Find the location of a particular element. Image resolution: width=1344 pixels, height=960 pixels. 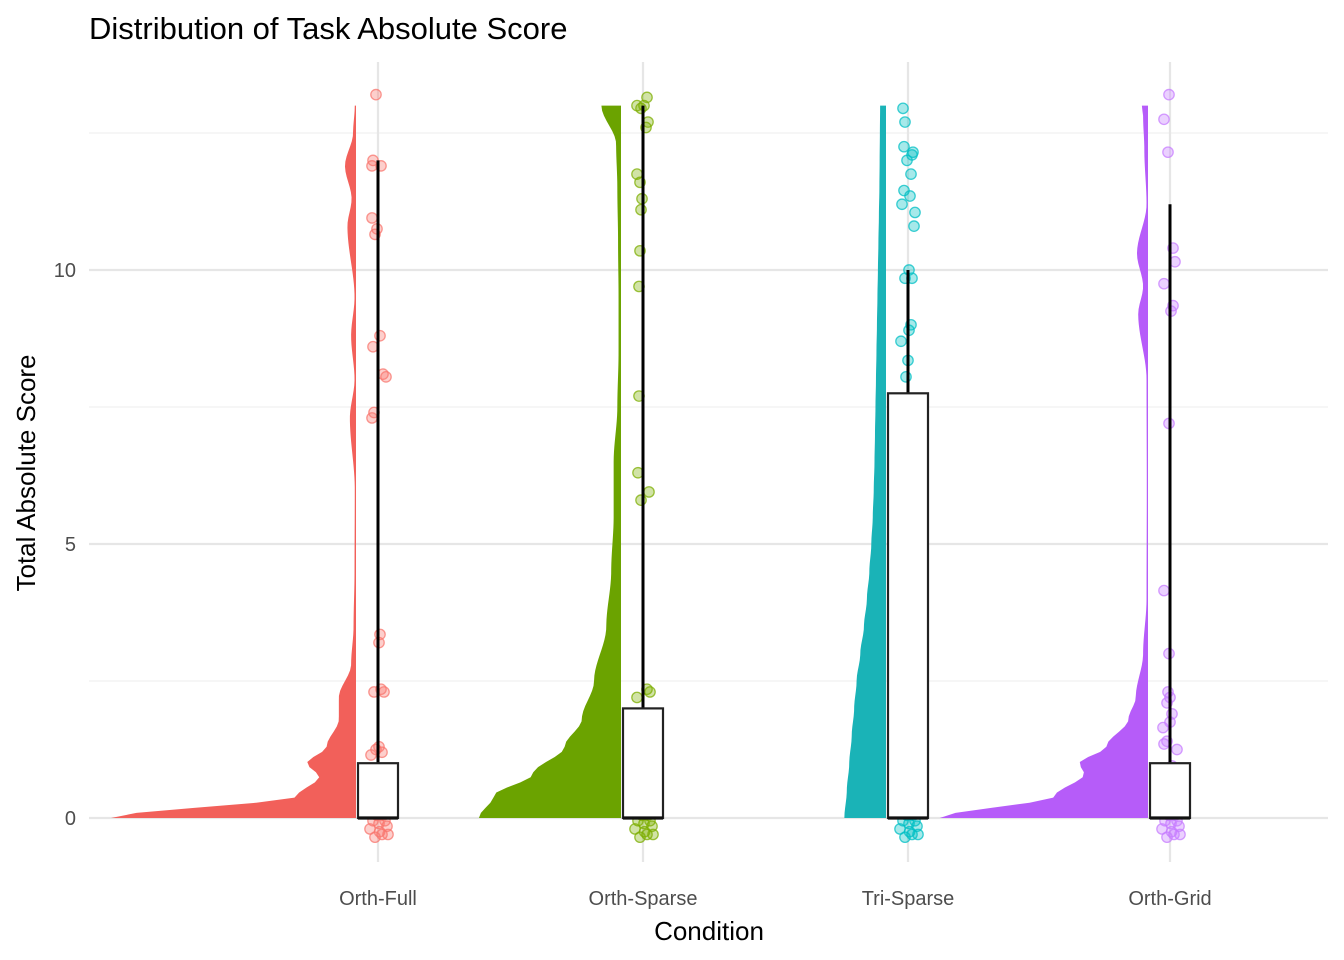

x-tick-label: Orth-Full is located at coordinates (378, 899).